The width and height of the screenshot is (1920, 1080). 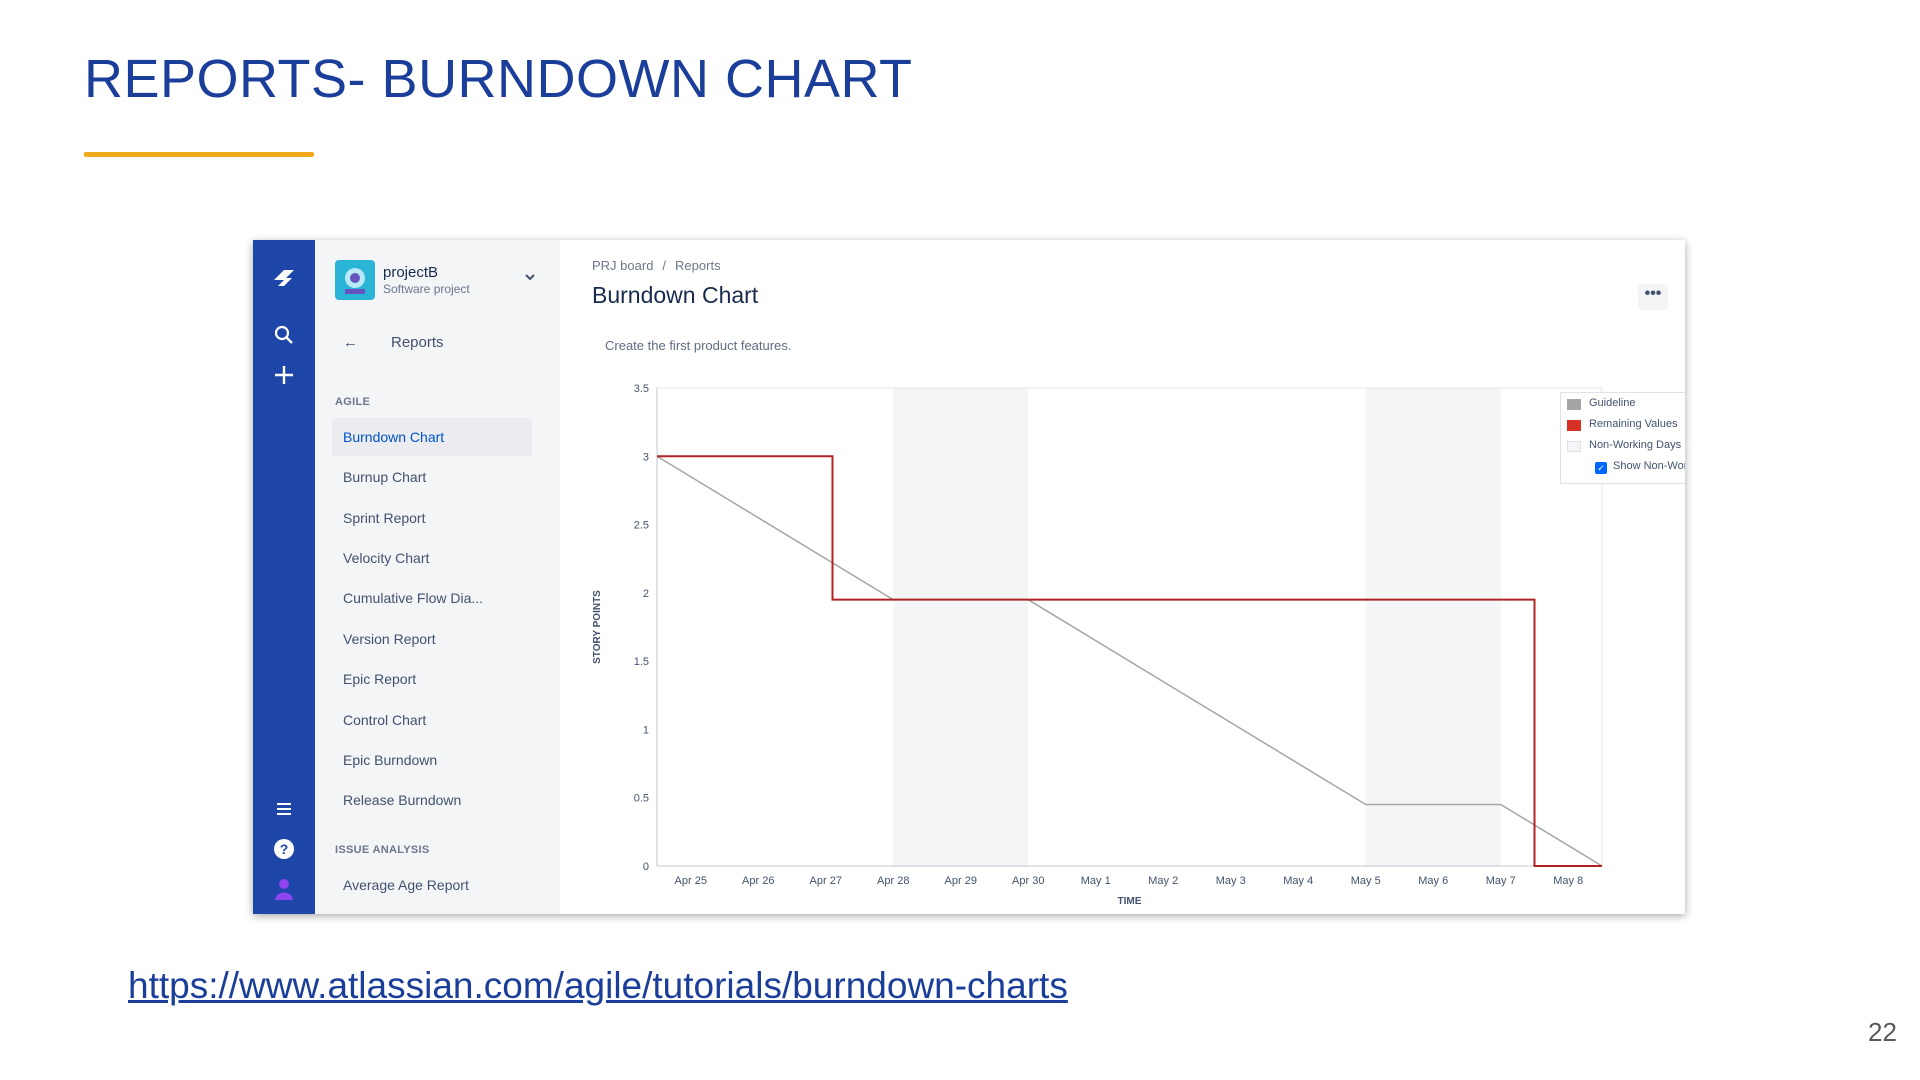 I want to click on sidebar-item-sprint-report: Sprint Report, so click(x=384, y=518).